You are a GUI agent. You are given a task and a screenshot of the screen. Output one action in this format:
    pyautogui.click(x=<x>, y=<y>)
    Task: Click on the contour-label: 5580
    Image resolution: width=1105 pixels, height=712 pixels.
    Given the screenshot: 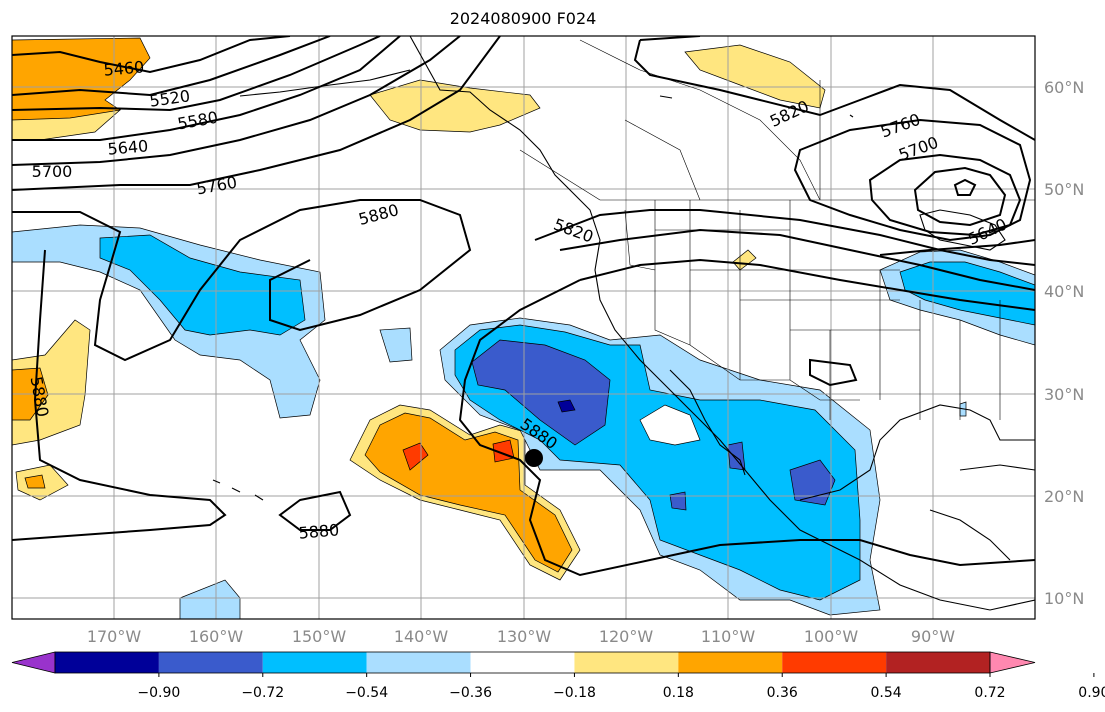 What is the action you would take?
    pyautogui.click(x=197, y=121)
    